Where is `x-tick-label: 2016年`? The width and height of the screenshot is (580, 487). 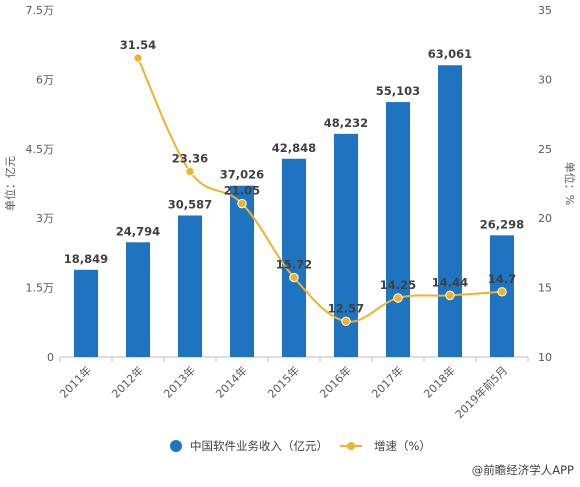 x-tick-label: 2016年 is located at coordinates (335, 381).